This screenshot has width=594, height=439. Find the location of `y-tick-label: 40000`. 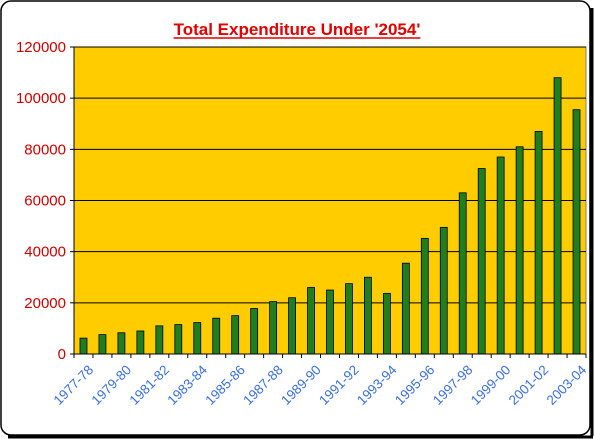

y-tick-label: 40000 is located at coordinates (45, 252).